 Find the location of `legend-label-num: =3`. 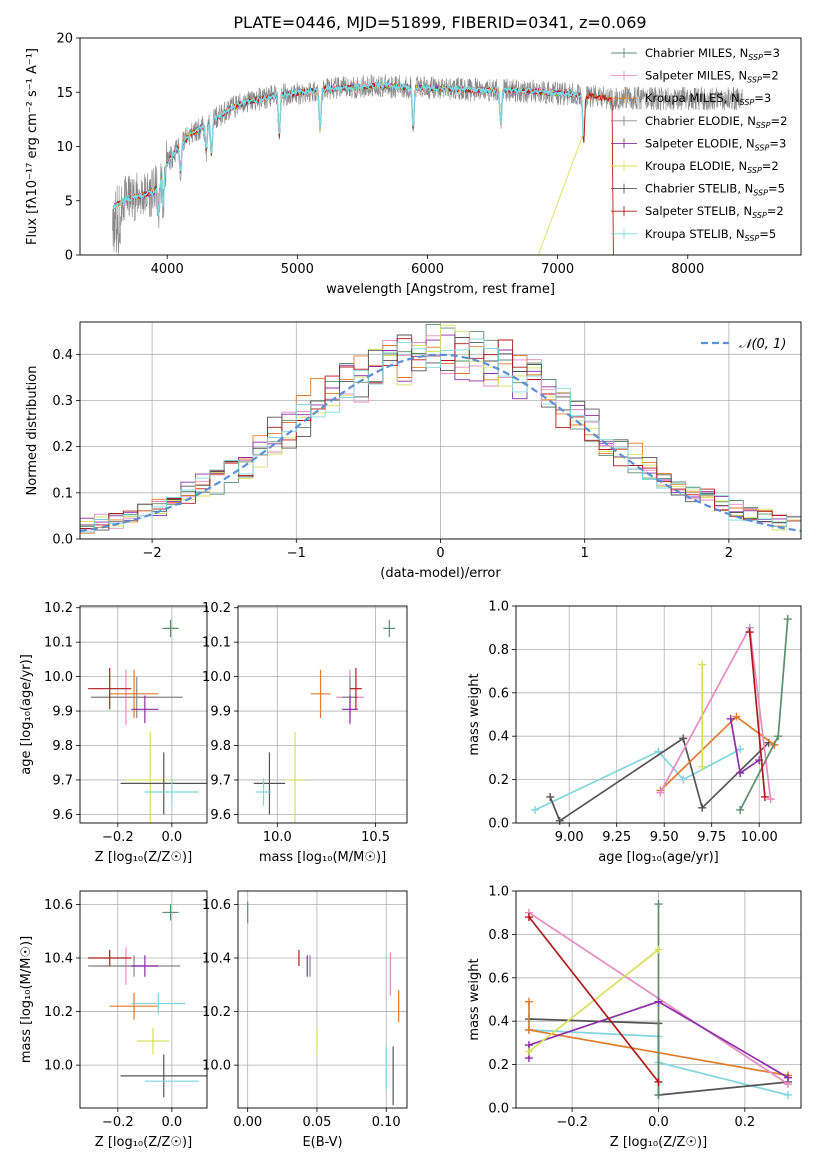

legend-label-num: =3 is located at coordinates (771, 53).